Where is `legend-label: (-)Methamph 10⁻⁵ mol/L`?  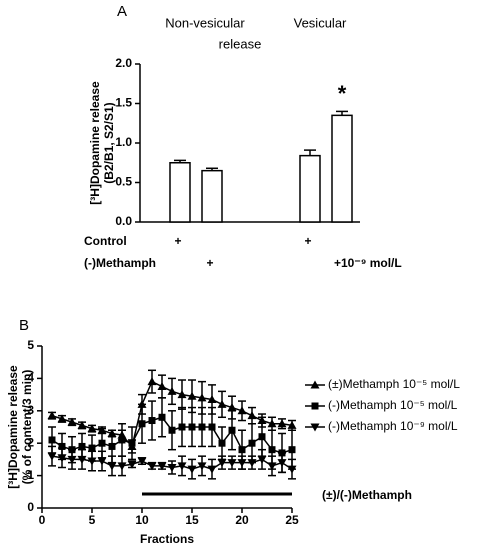 legend-label: (-)Methamph 10⁻⁵ mol/L is located at coordinates (393, 405).